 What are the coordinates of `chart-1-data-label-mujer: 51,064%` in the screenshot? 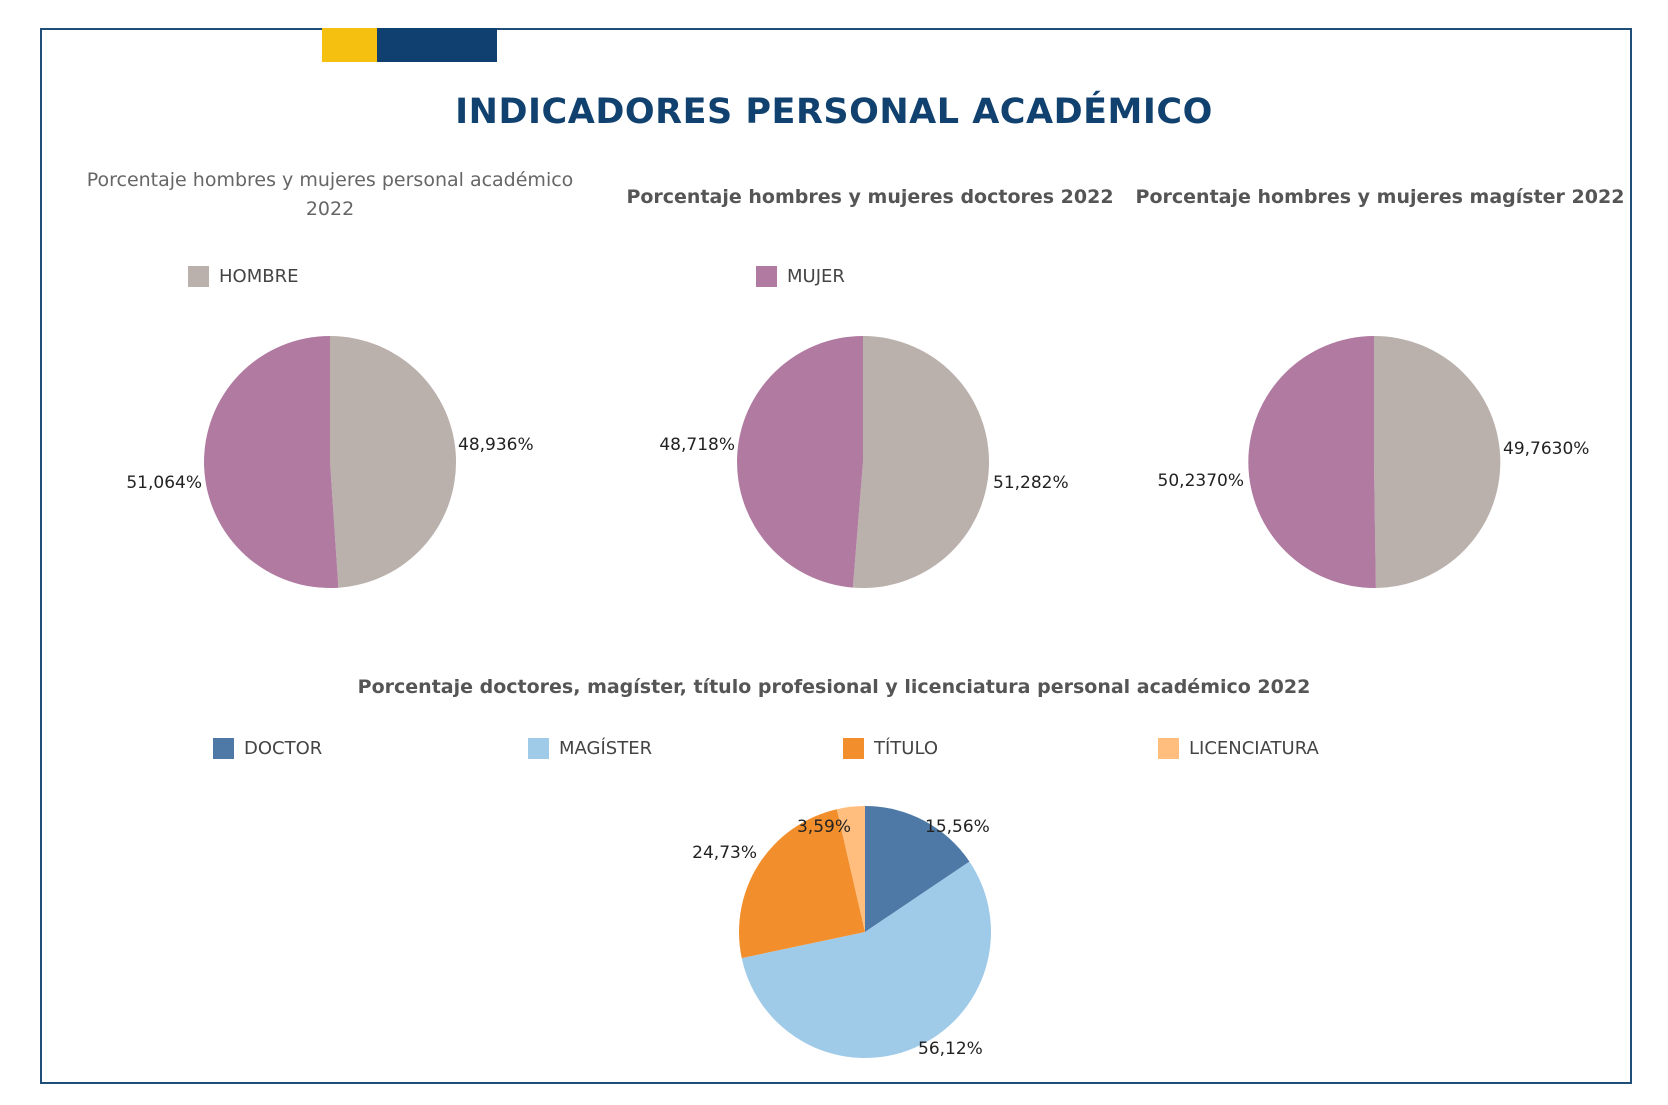 It's located at (164, 483).